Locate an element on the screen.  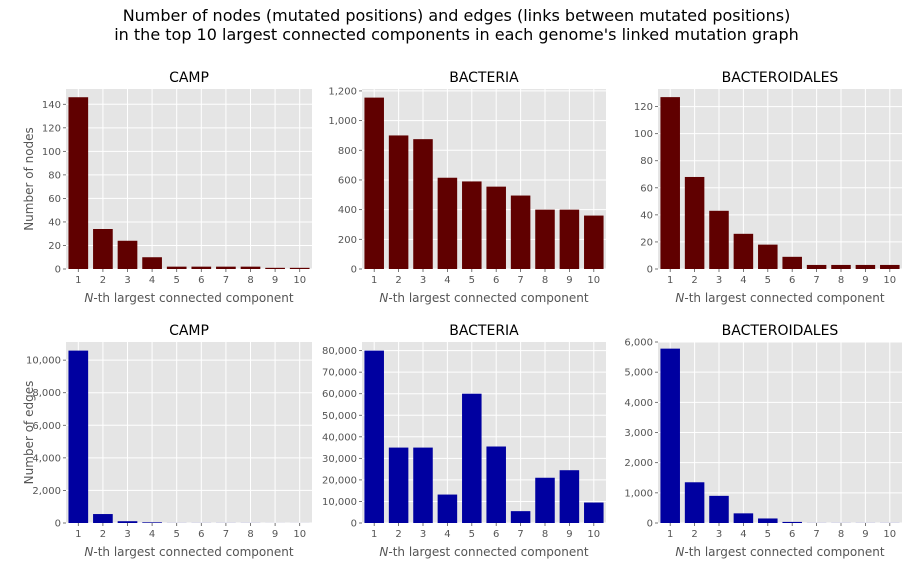
y-tick-label: 800 is located at coordinates (347, 151).